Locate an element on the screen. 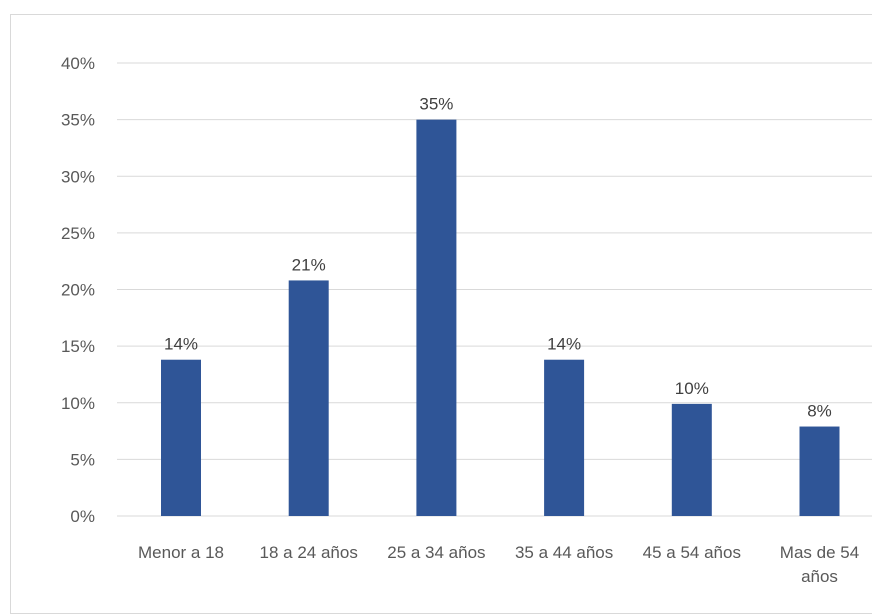 The height and width of the screenshot is (614, 872). x-category-label: 35 a 44 años is located at coordinates (564, 552).